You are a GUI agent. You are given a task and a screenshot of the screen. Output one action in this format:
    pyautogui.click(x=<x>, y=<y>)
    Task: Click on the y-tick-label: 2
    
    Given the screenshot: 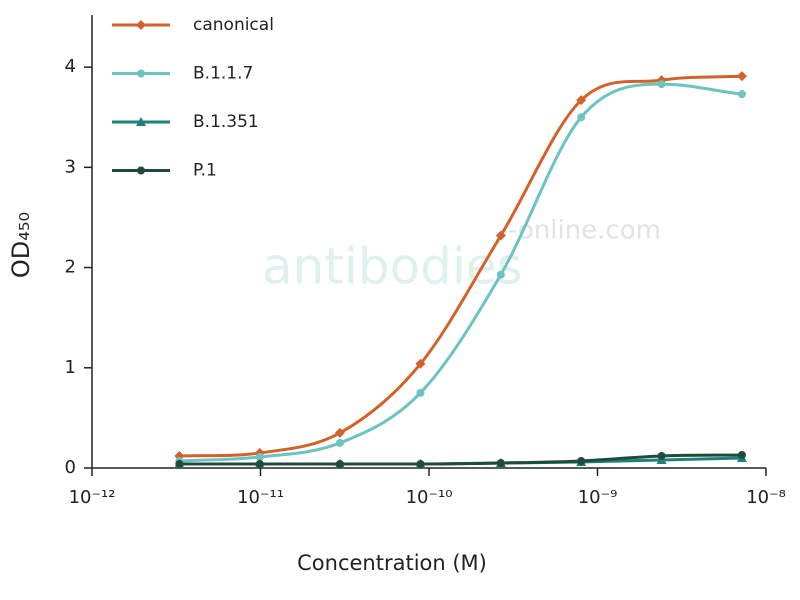 What is the action you would take?
    pyautogui.click(x=70, y=267)
    